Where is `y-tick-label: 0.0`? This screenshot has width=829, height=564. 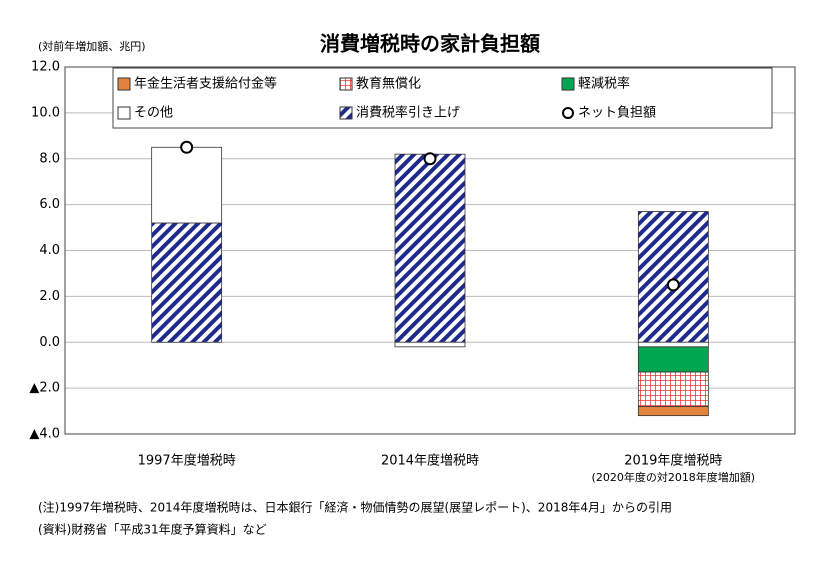 y-tick-label: 0.0 is located at coordinates (49, 342).